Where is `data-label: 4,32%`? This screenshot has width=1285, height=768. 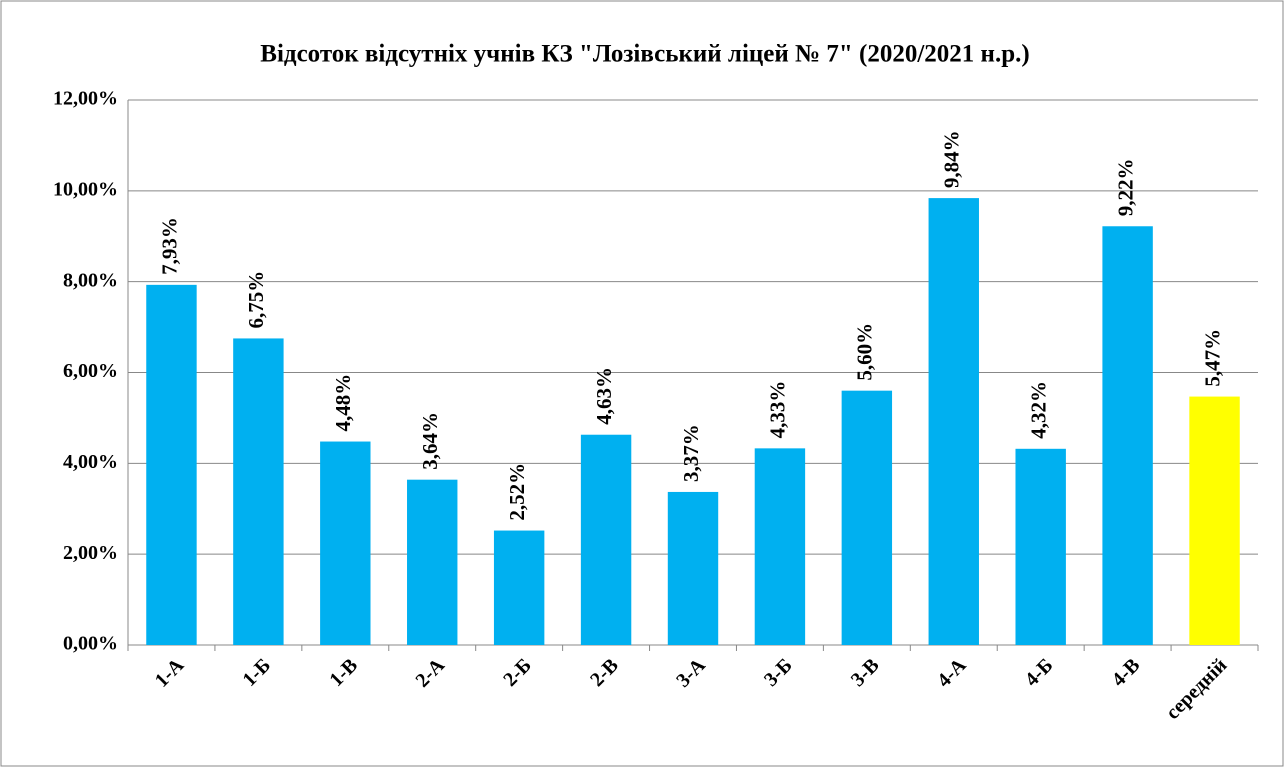
data-label: 4,32% is located at coordinates (1039, 410).